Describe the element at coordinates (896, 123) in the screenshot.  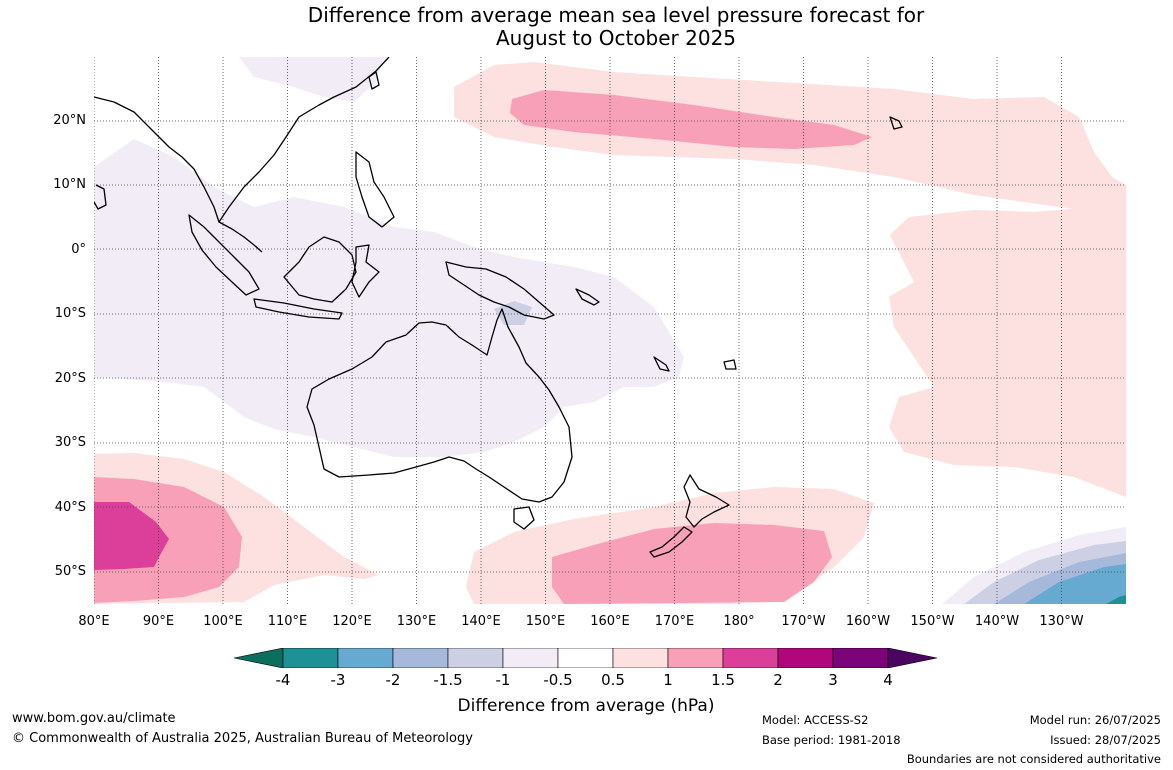
I see `coastline-hawaii` at that location.